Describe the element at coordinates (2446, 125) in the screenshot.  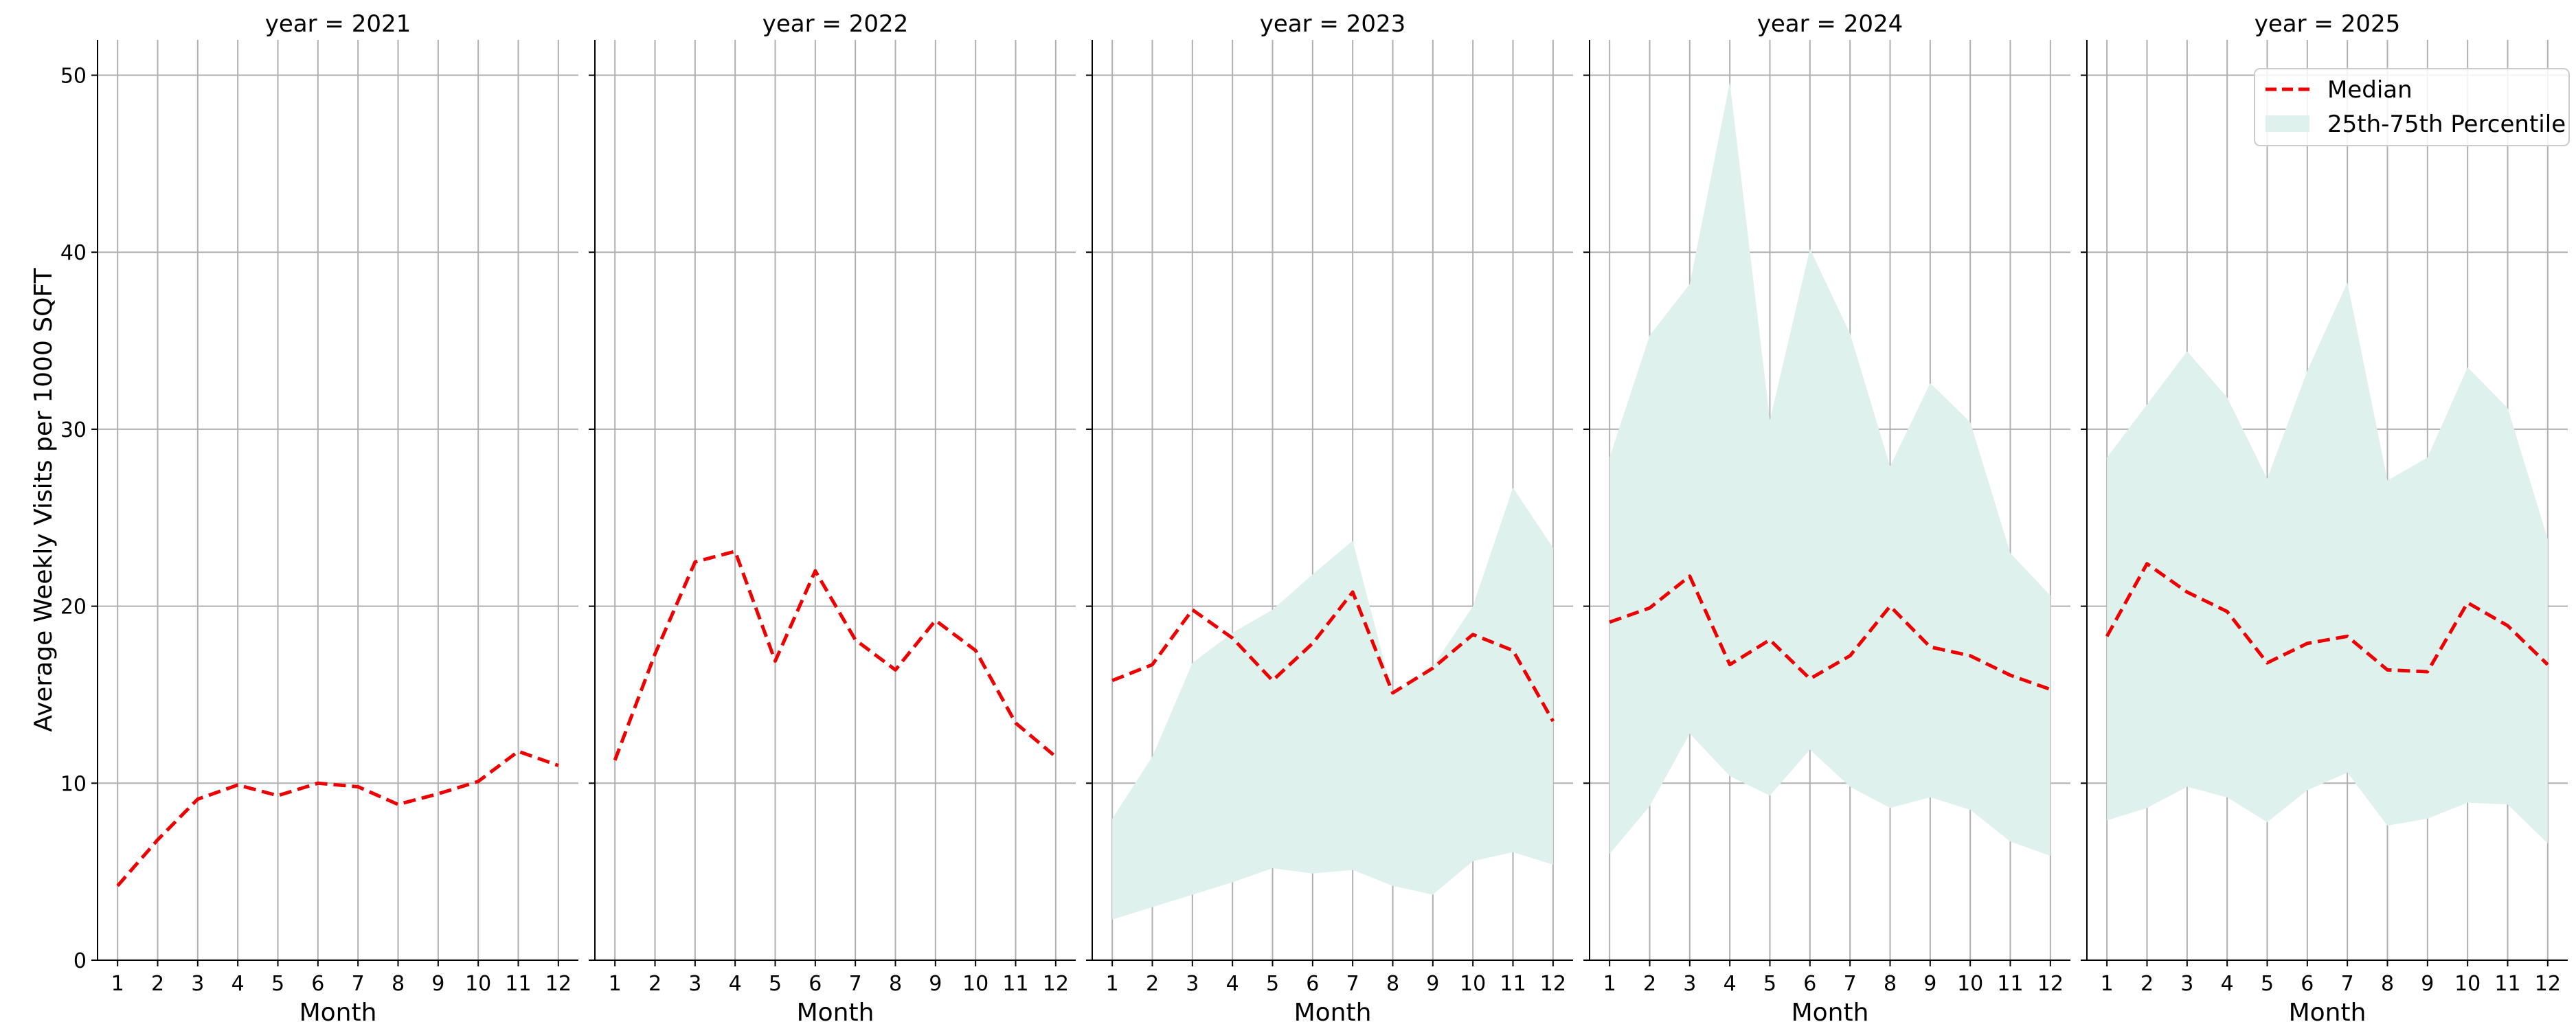
I see `legend-band-label: 25th-75th Percentile` at that location.